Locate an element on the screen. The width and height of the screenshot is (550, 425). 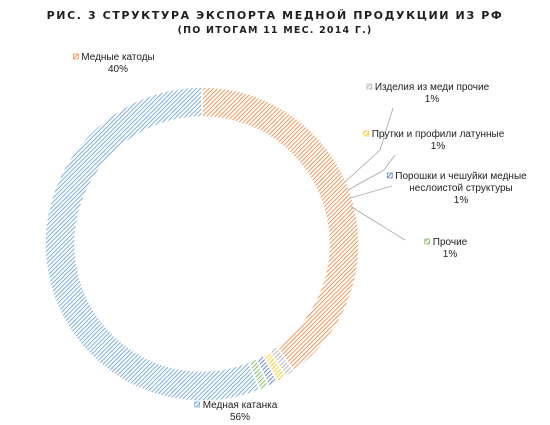
chart-subtitle: (ПО ИТОГАМ 11 МЕС. 2014 Г.) is located at coordinates (275, 30).